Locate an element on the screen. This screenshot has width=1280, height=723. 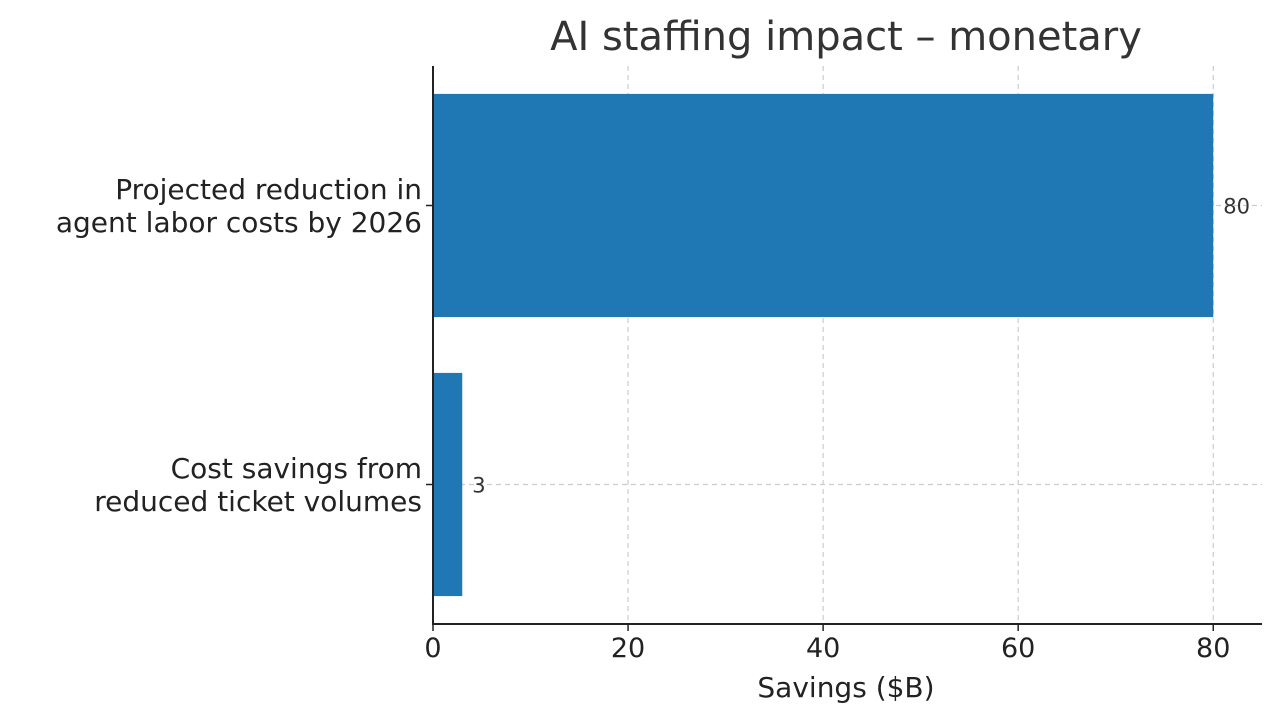
value-label: 80 is located at coordinates (1236, 207).